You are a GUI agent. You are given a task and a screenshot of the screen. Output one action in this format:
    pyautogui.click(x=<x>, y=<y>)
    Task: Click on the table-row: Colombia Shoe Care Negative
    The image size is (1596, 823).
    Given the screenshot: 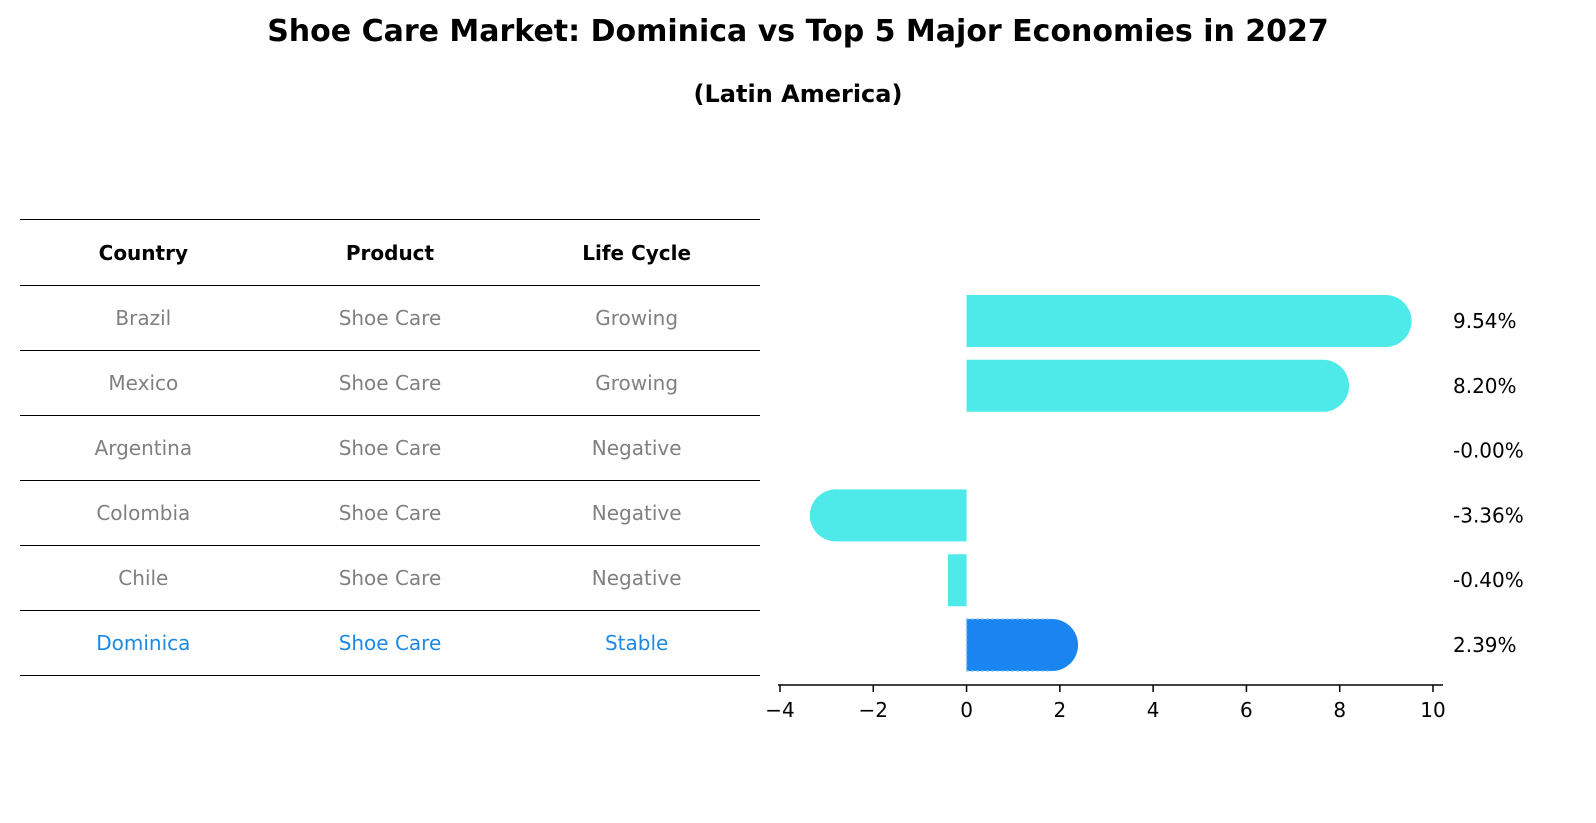 What is the action you would take?
    pyautogui.click(x=390, y=513)
    